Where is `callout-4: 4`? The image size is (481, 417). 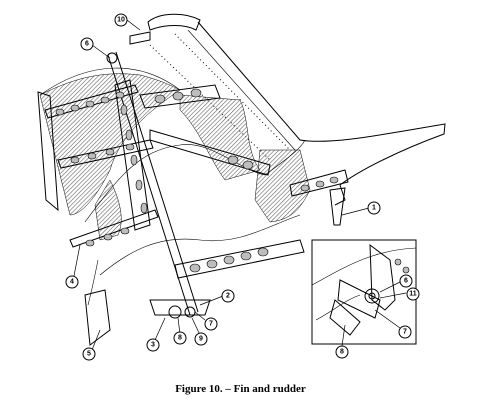
callout-4: 4 is located at coordinates (72, 282).